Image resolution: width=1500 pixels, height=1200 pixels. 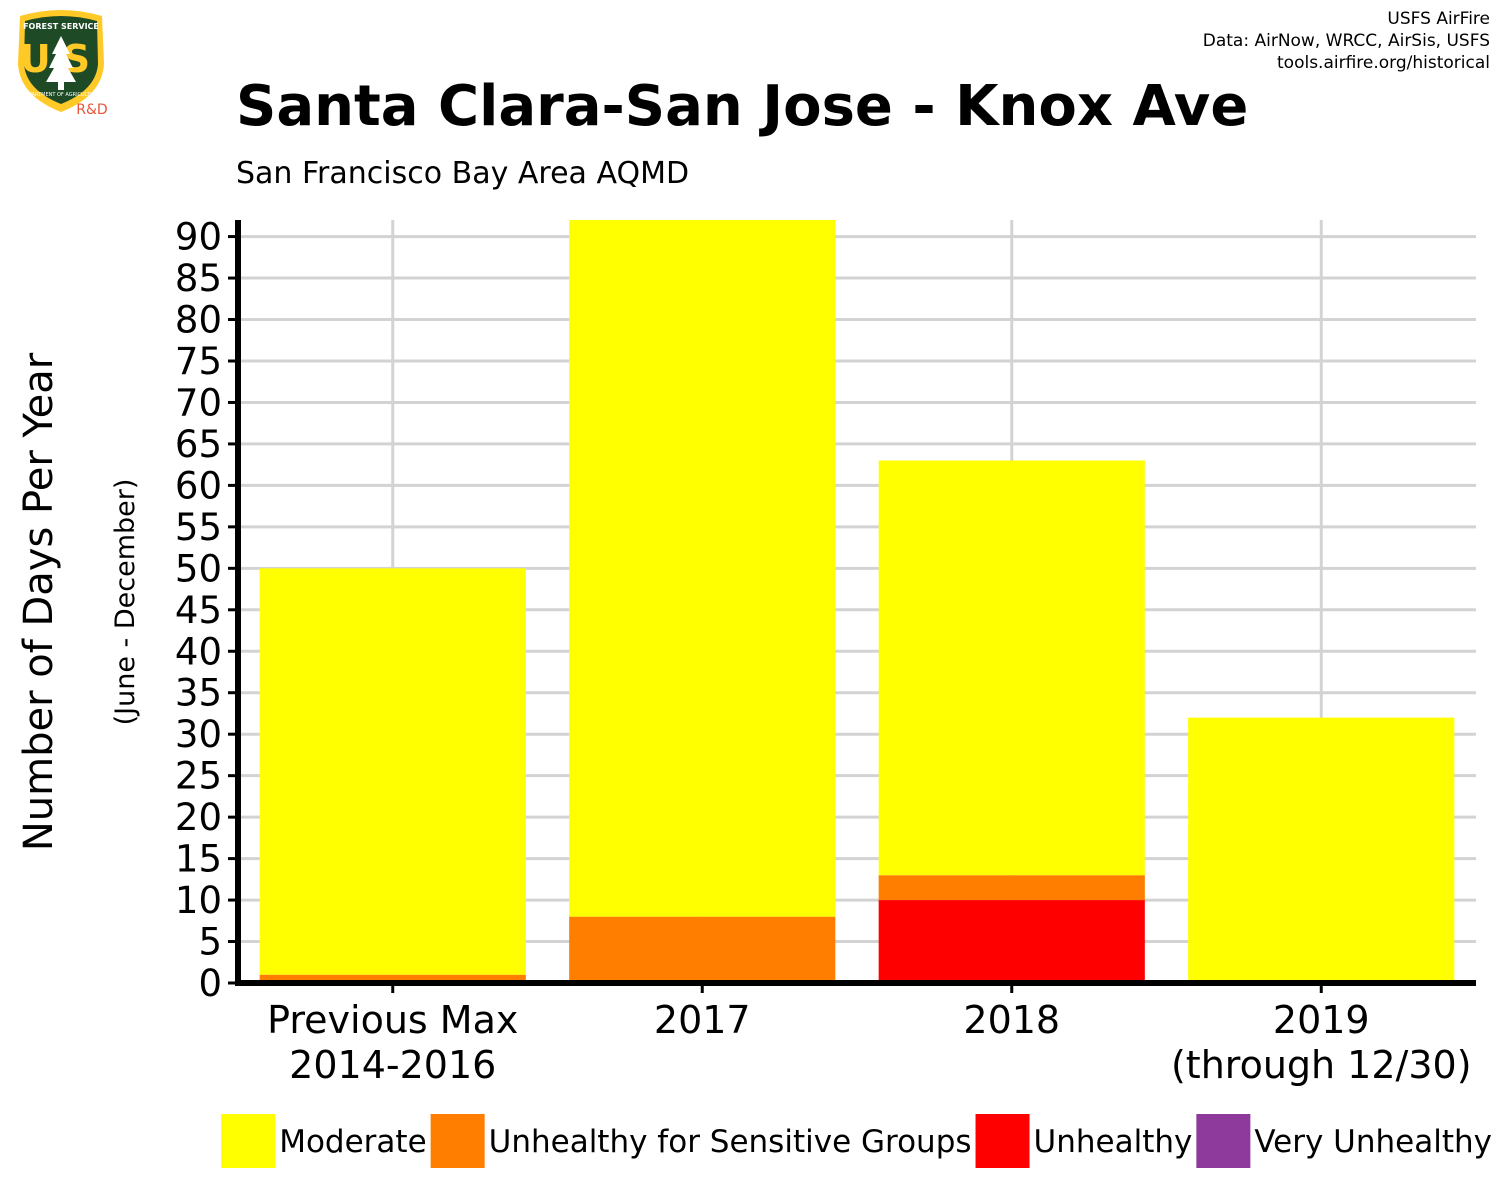 I want to click on legend-label: Moderate, so click(x=352, y=1142).